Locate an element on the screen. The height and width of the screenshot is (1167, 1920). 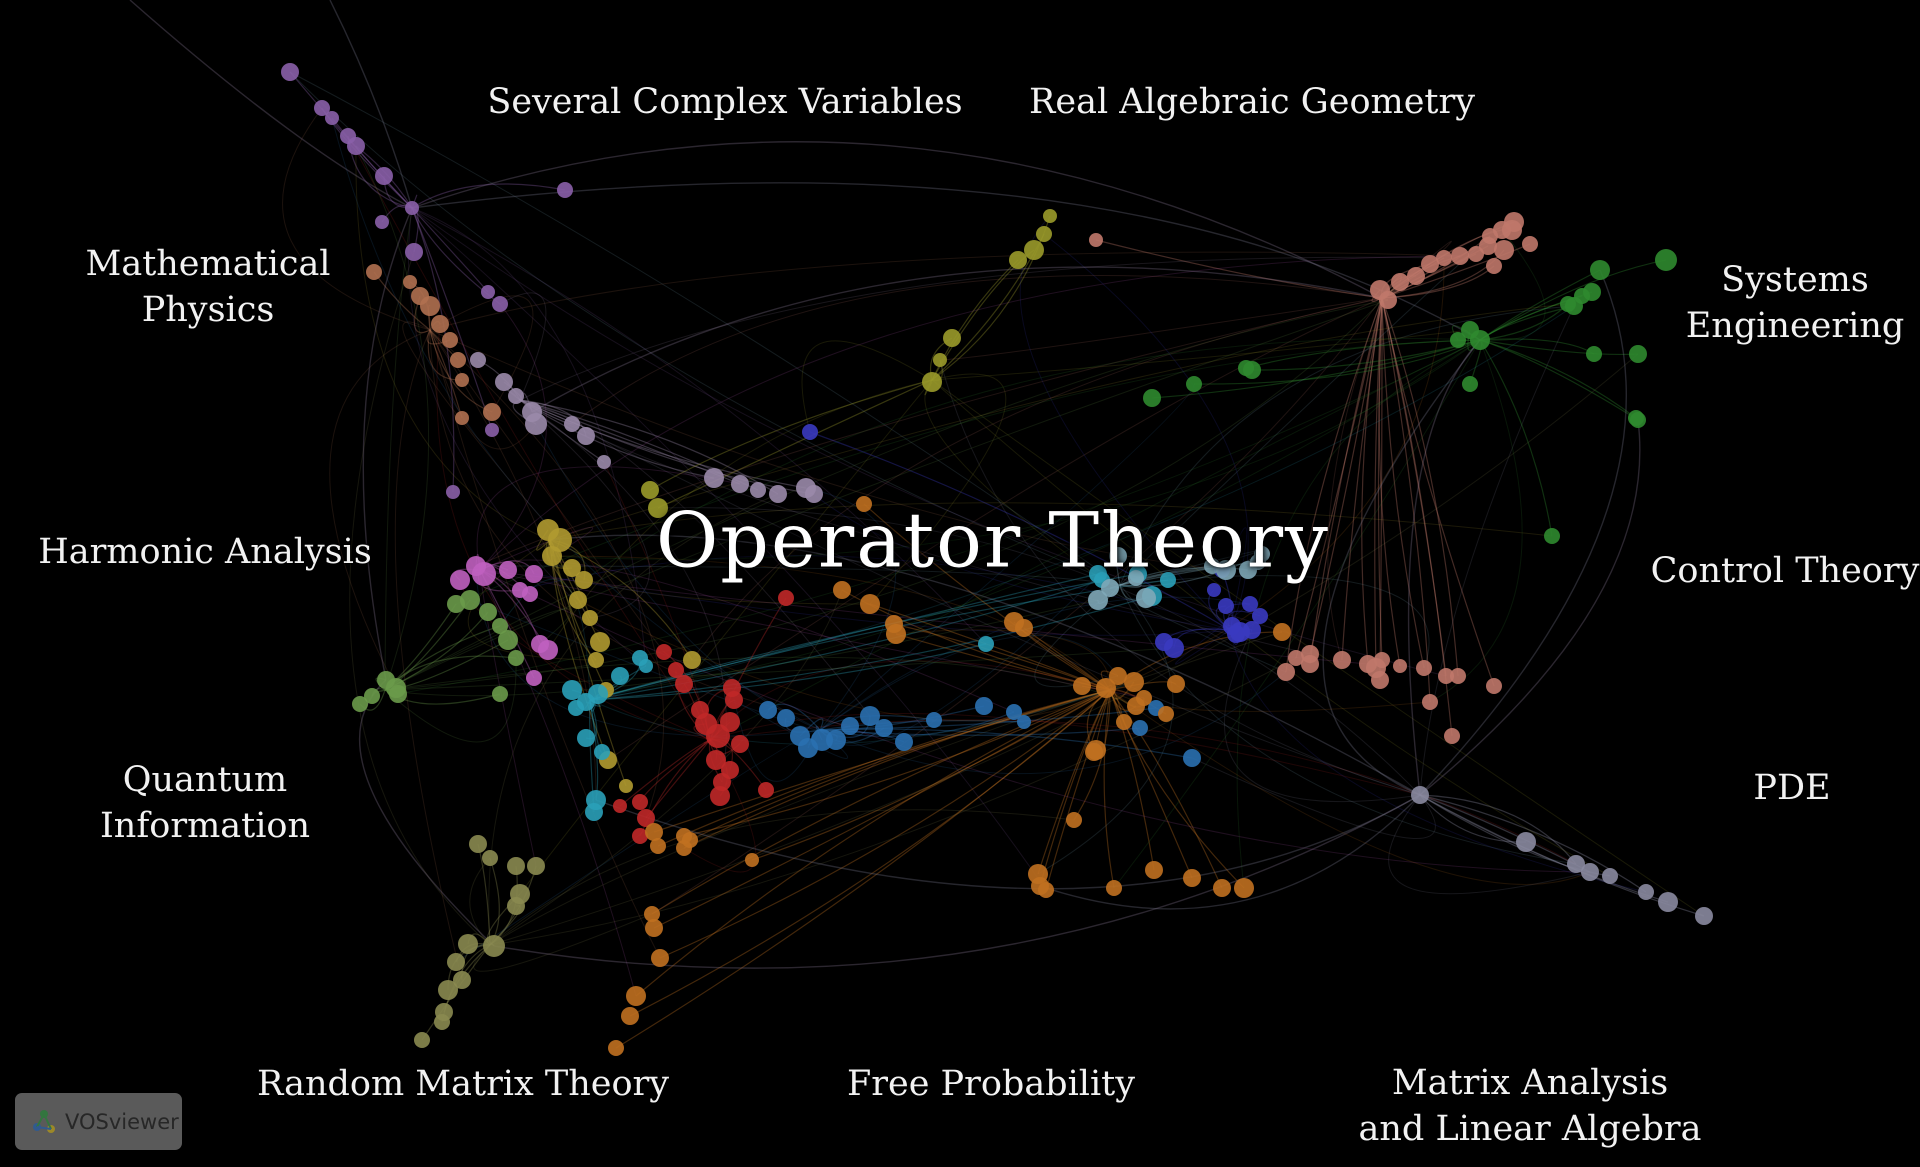
watermark-text: VOSviewer is located at coordinates (122, 1121).